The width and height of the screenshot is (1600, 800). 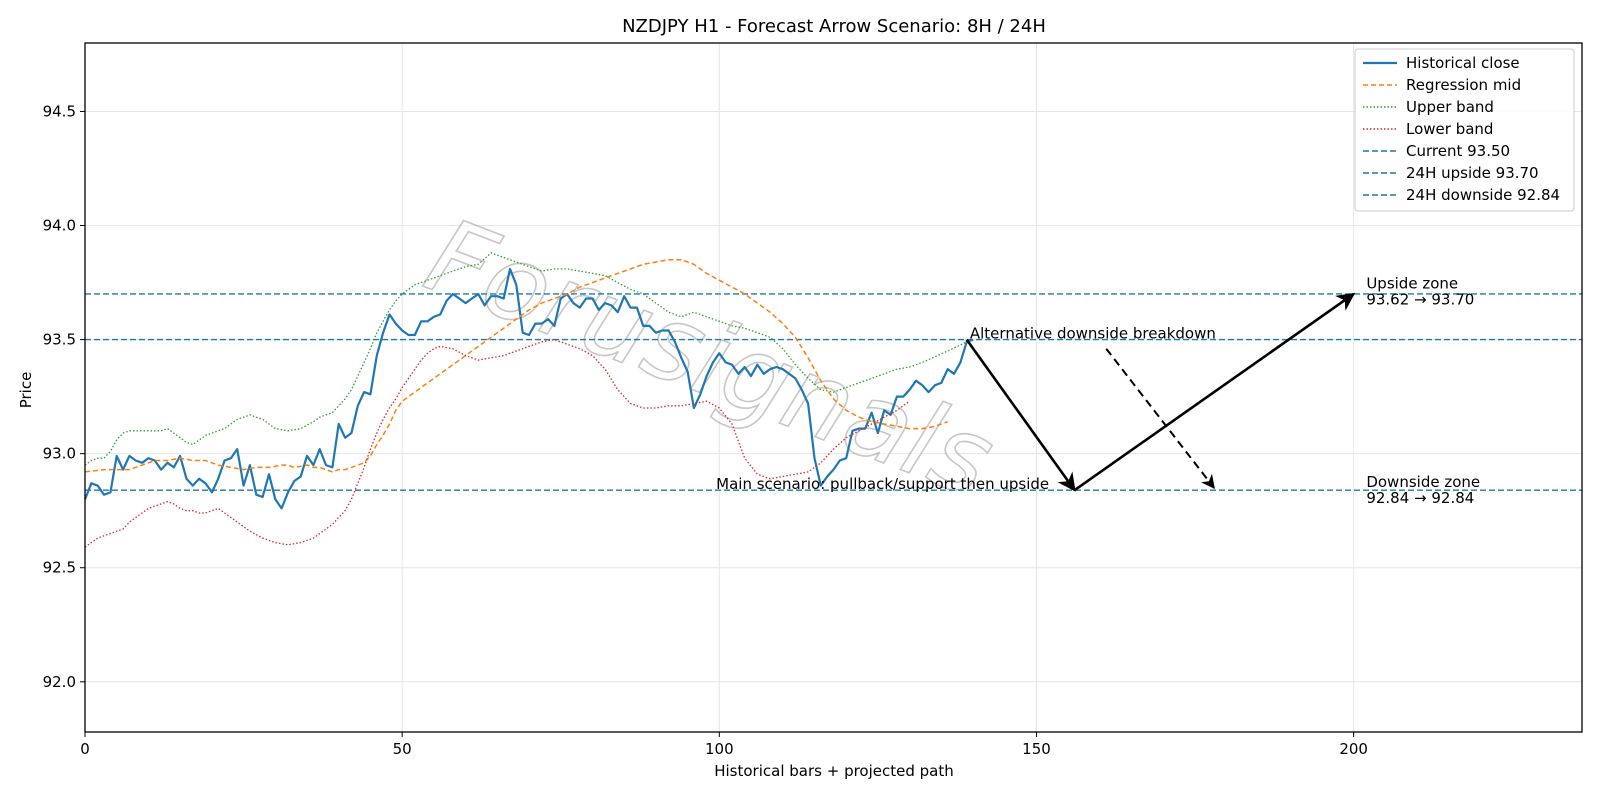 I want to click on forecast-arrows, so click(x=1160, y=392).